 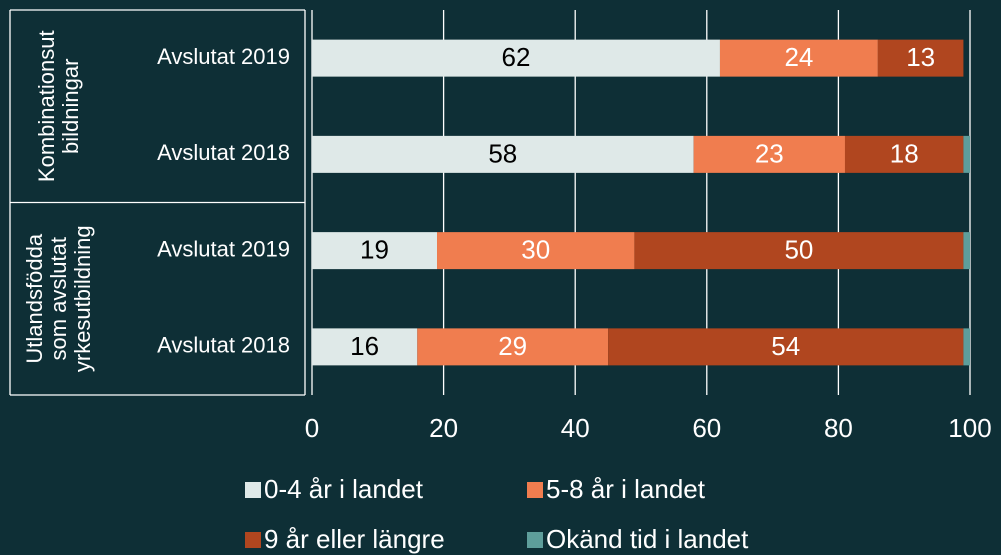 What do you see at coordinates (70, 106) in the screenshot?
I see `group-label: bildningar` at bounding box center [70, 106].